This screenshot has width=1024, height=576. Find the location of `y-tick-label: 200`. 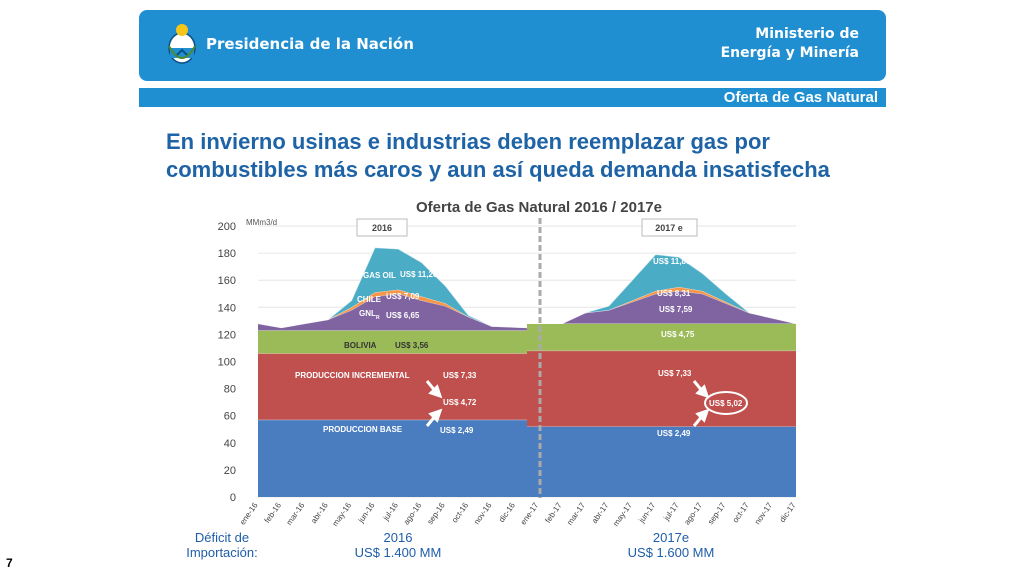

y-tick-label: 200 is located at coordinates (227, 227).